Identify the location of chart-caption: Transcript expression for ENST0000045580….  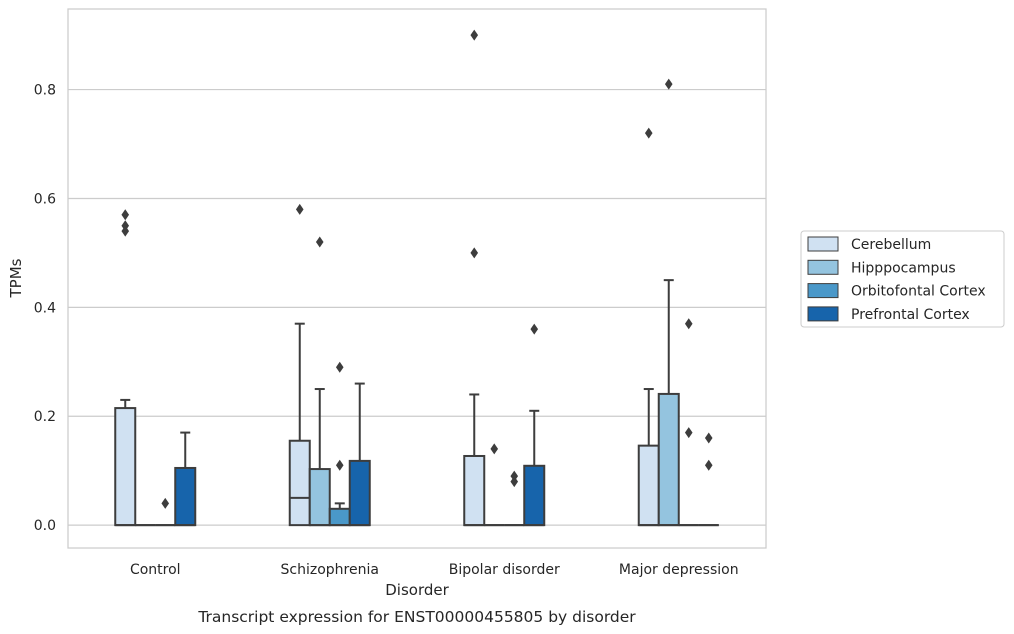
(416, 617).